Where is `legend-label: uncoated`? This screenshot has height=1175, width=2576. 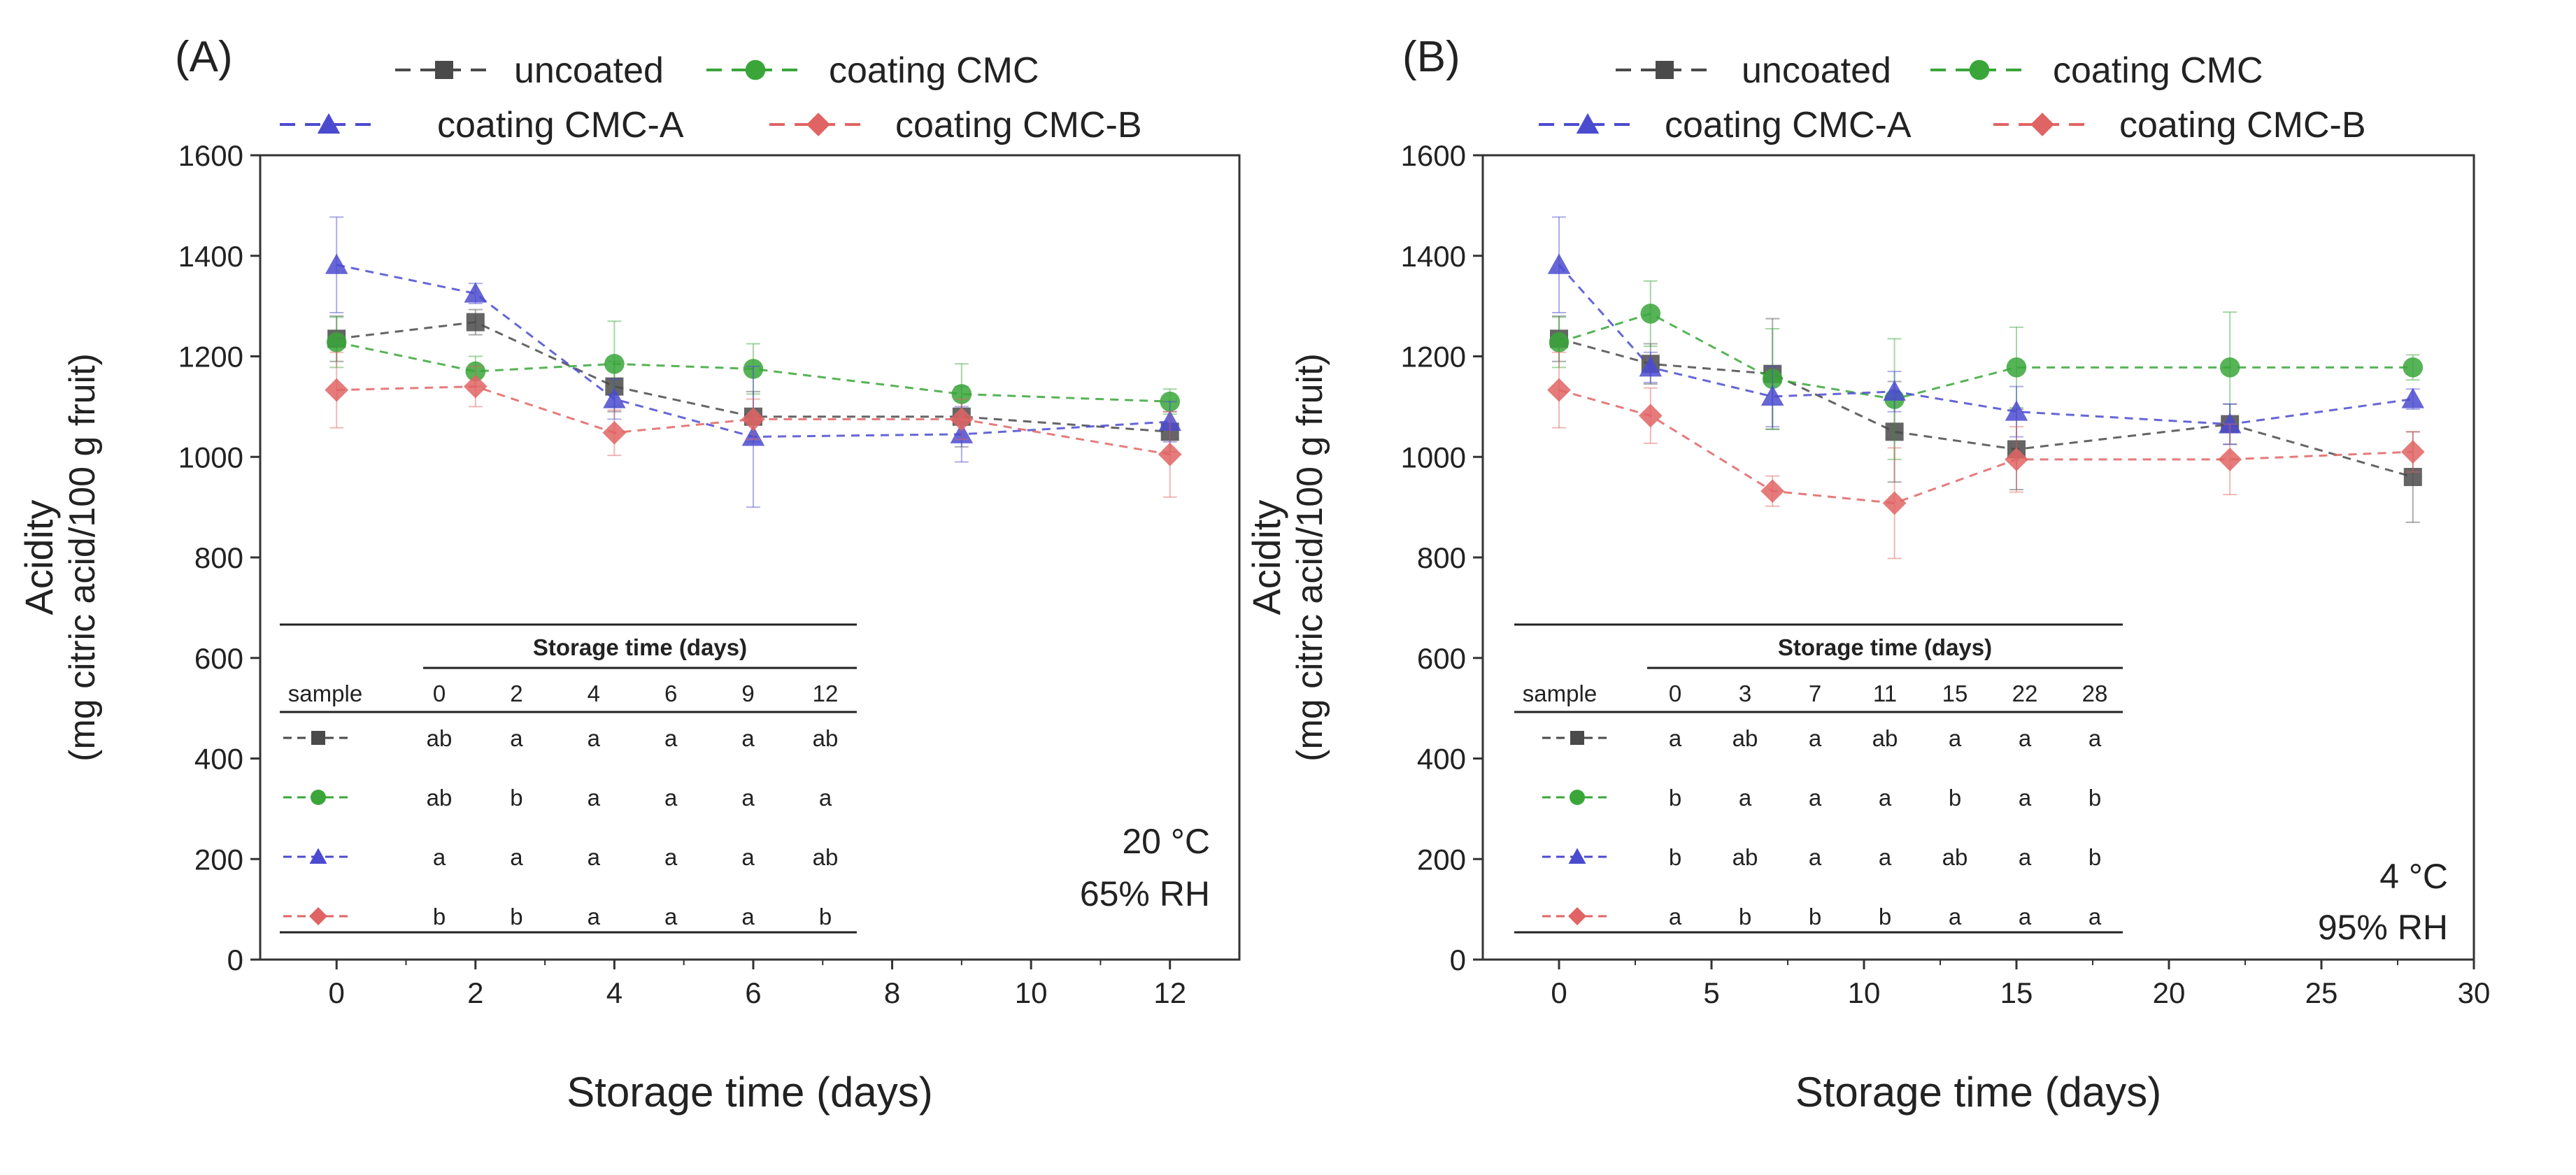 legend-label: uncoated is located at coordinates (589, 70).